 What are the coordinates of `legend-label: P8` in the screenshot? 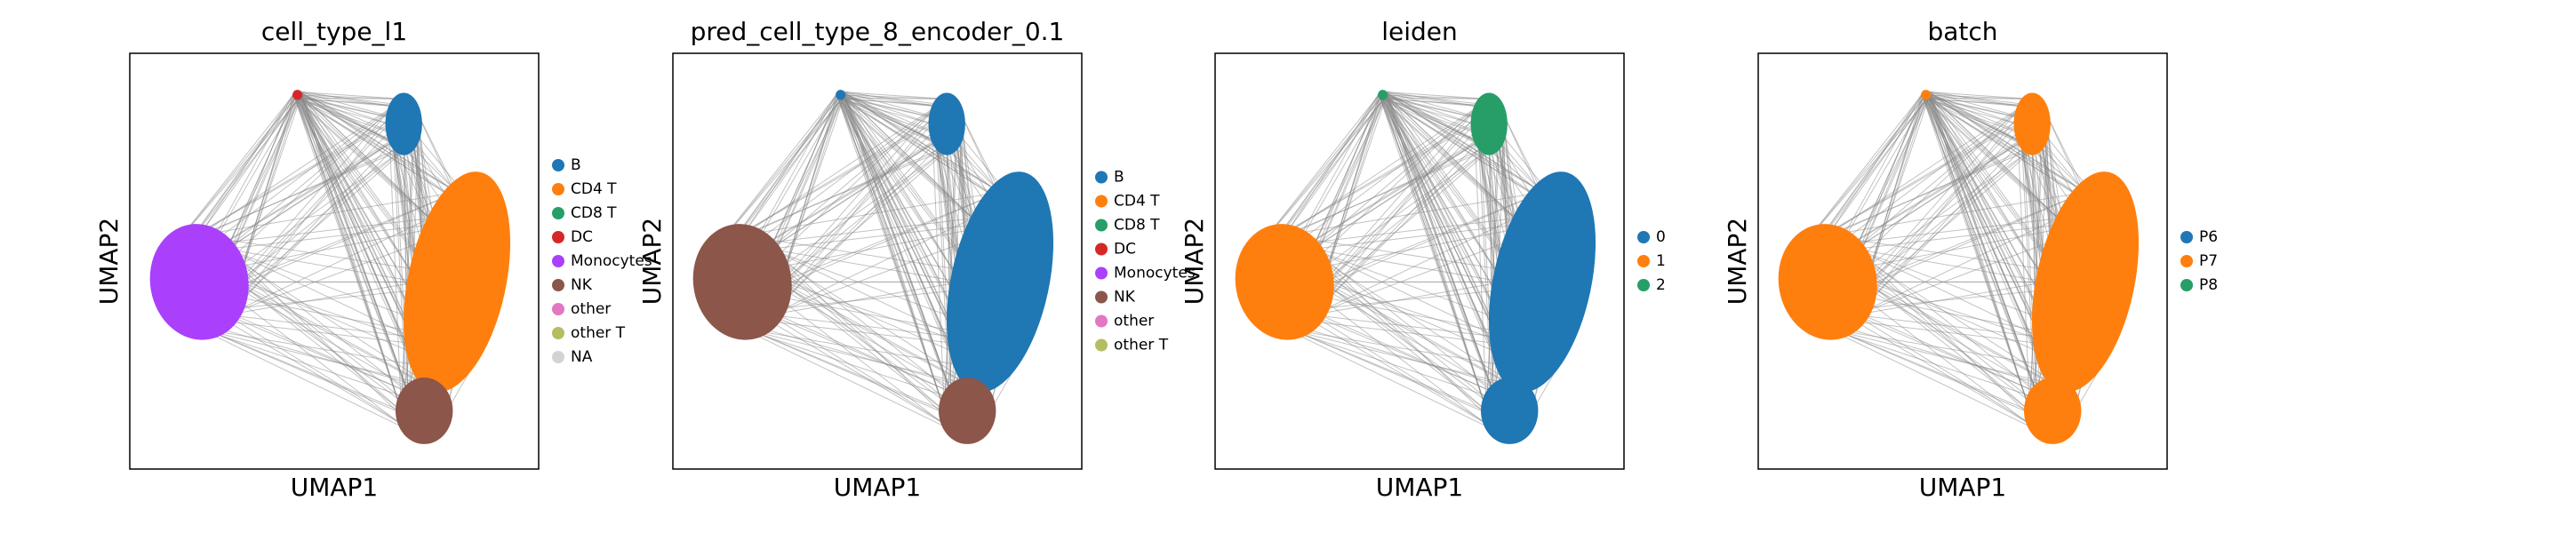 It's located at (2208, 285).